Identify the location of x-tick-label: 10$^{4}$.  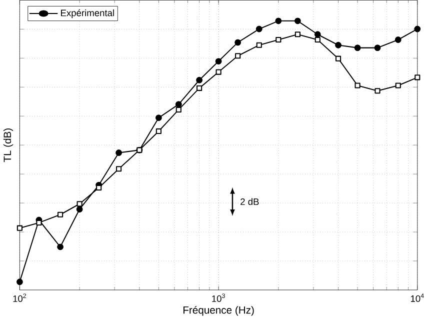
(417, 298).